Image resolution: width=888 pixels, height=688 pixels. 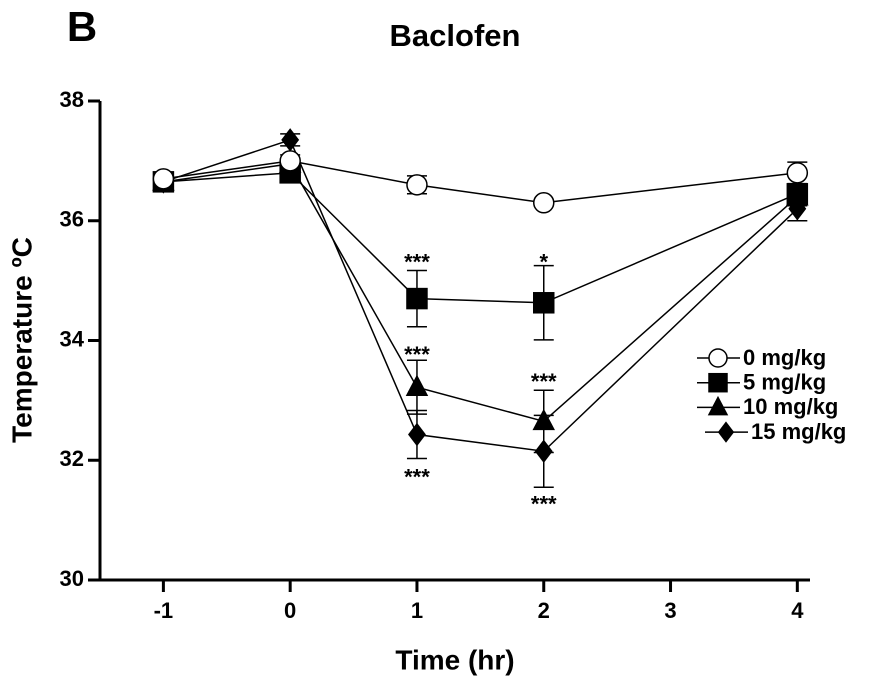 I want to click on x-tick-label: 0, so click(x=290, y=610).